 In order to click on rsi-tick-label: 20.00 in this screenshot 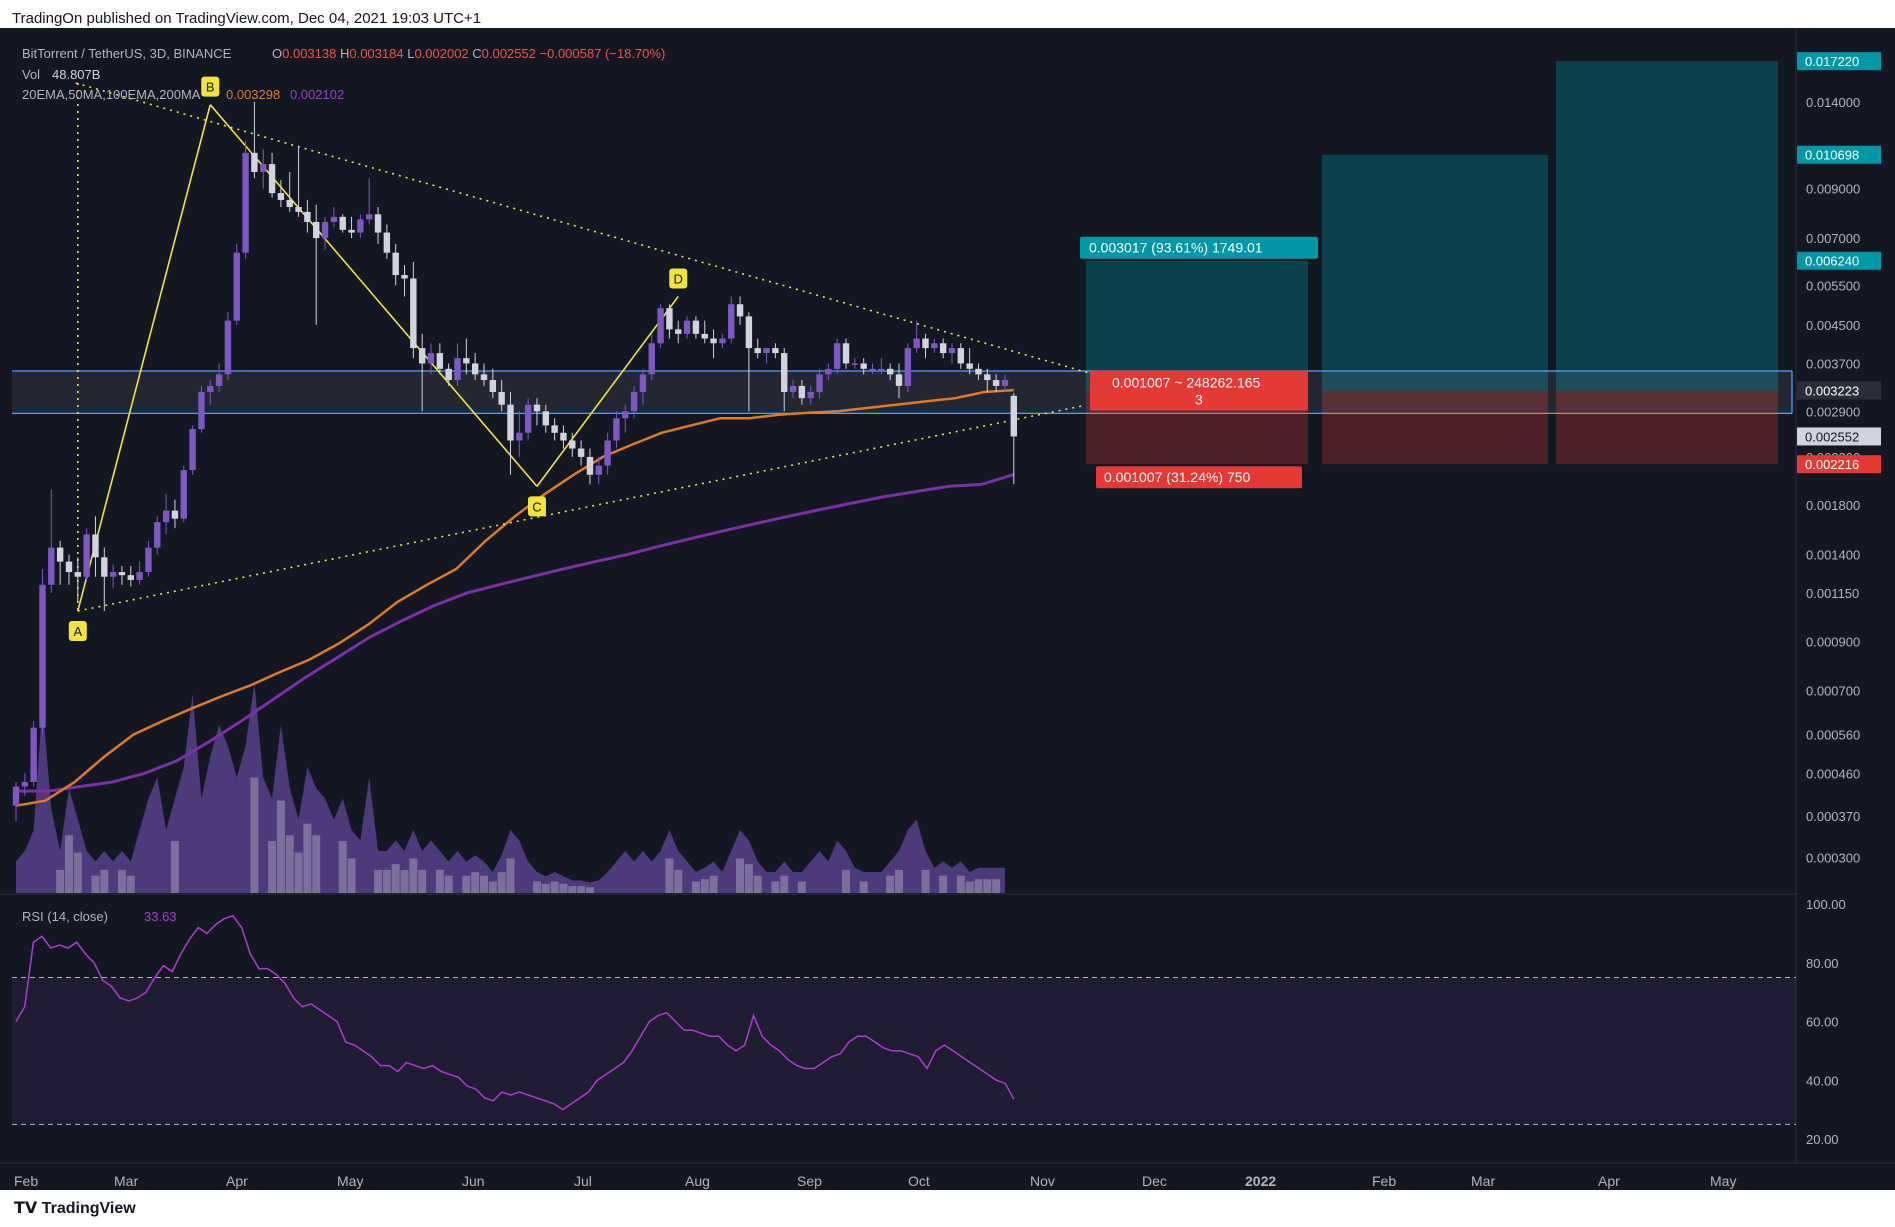, I will do `click(1822, 1139)`.